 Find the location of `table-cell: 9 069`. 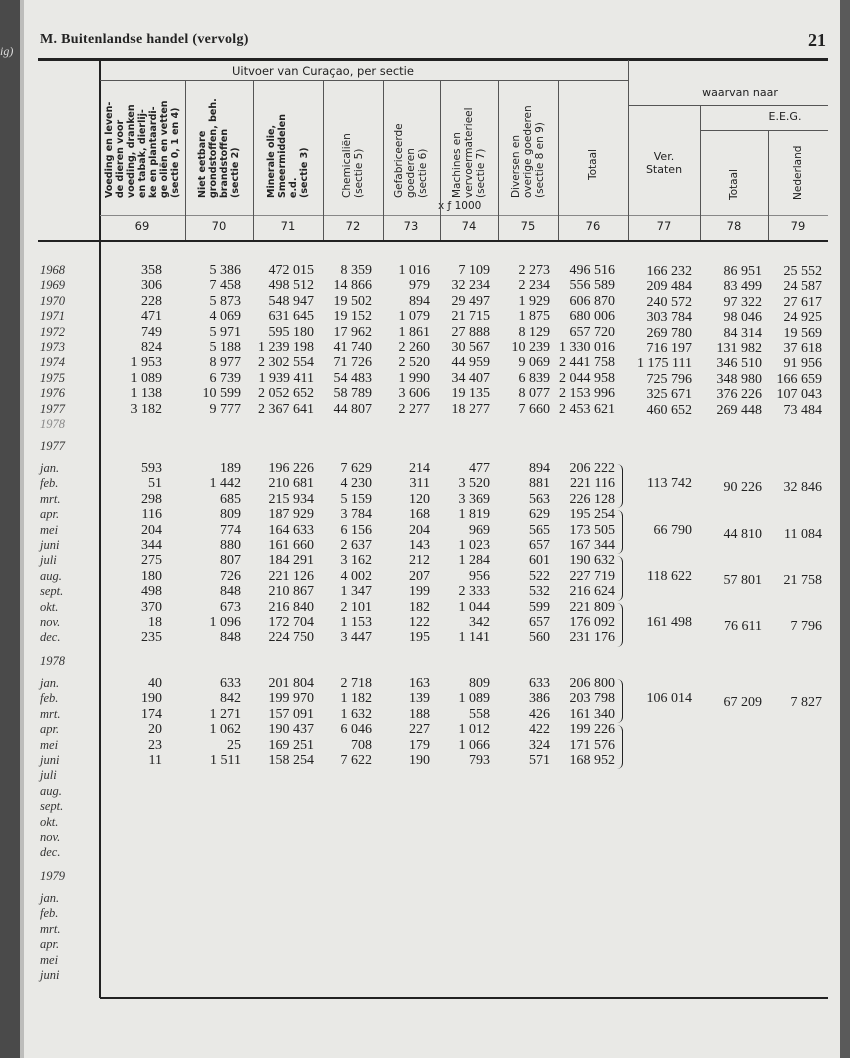

table-cell: 9 069 is located at coordinates (534, 363).